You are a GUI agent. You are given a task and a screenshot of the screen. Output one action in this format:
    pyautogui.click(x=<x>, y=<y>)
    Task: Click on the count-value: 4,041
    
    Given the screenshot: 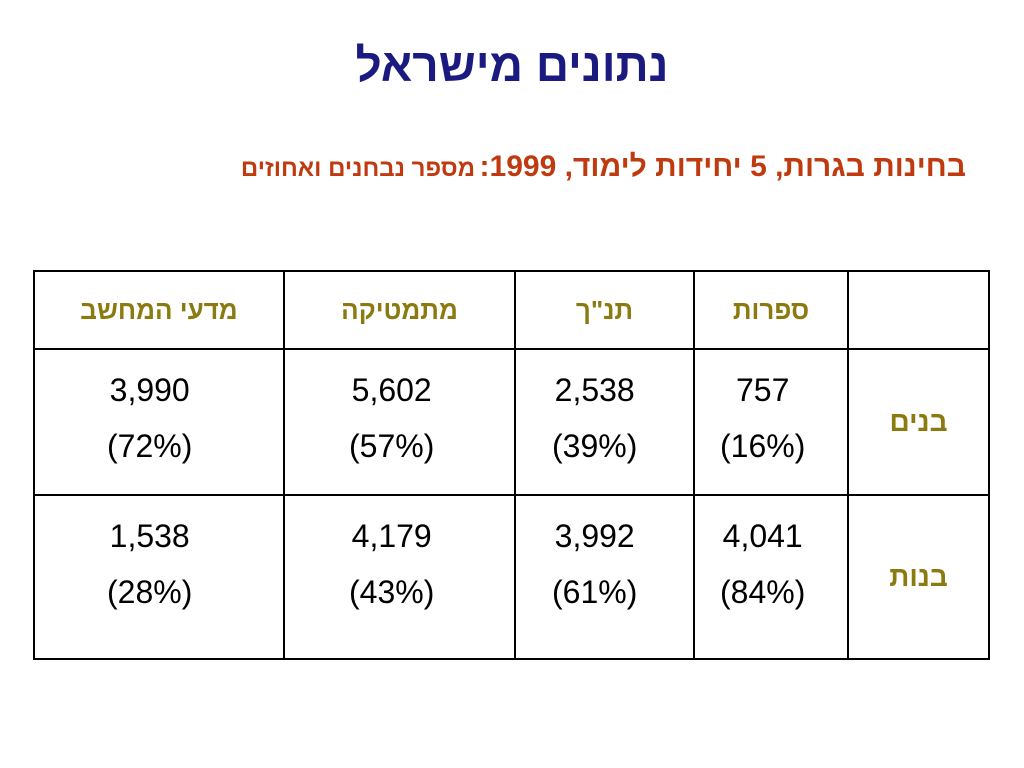 What is the action you would take?
    pyautogui.click(x=762, y=536)
    